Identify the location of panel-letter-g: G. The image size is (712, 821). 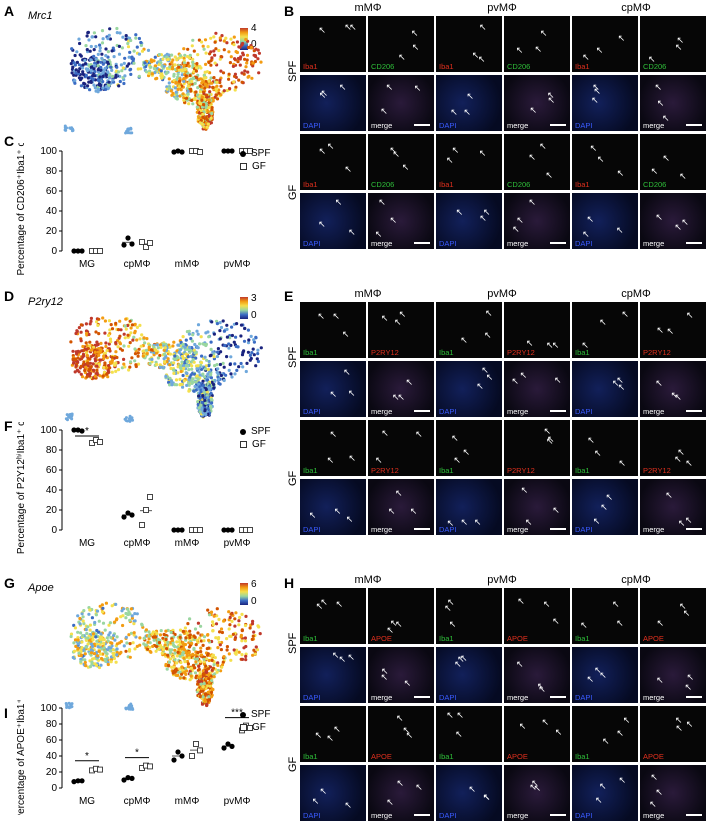
(9, 583).